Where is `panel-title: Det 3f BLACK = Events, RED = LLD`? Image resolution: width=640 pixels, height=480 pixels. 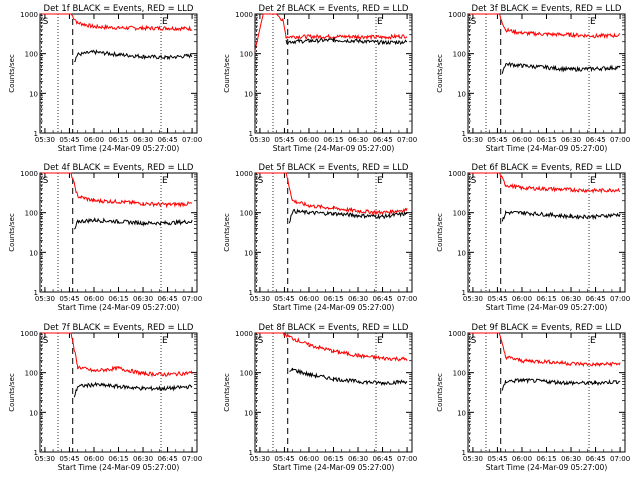 panel-title: Det 3f BLACK = Events, RED = LLD is located at coordinates (547, 9).